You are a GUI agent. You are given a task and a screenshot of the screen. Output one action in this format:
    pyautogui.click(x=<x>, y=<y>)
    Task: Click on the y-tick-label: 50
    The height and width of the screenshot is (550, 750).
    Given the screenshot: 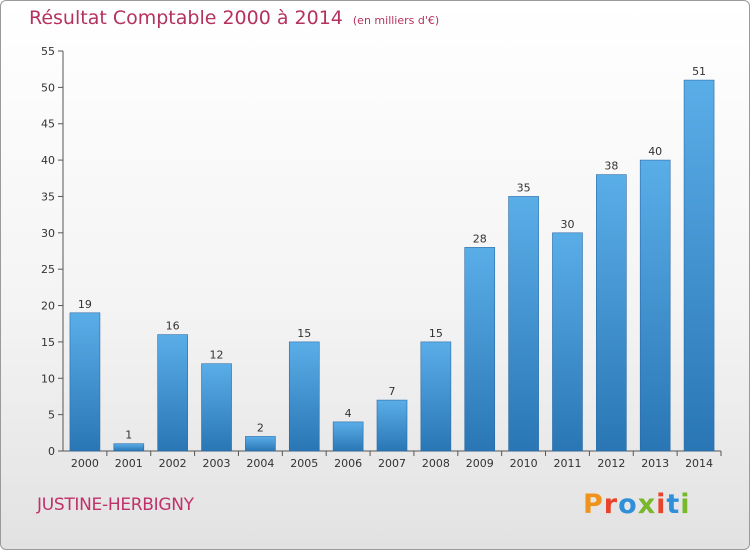 What is the action you would take?
    pyautogui.click(x=48, y=87)
    